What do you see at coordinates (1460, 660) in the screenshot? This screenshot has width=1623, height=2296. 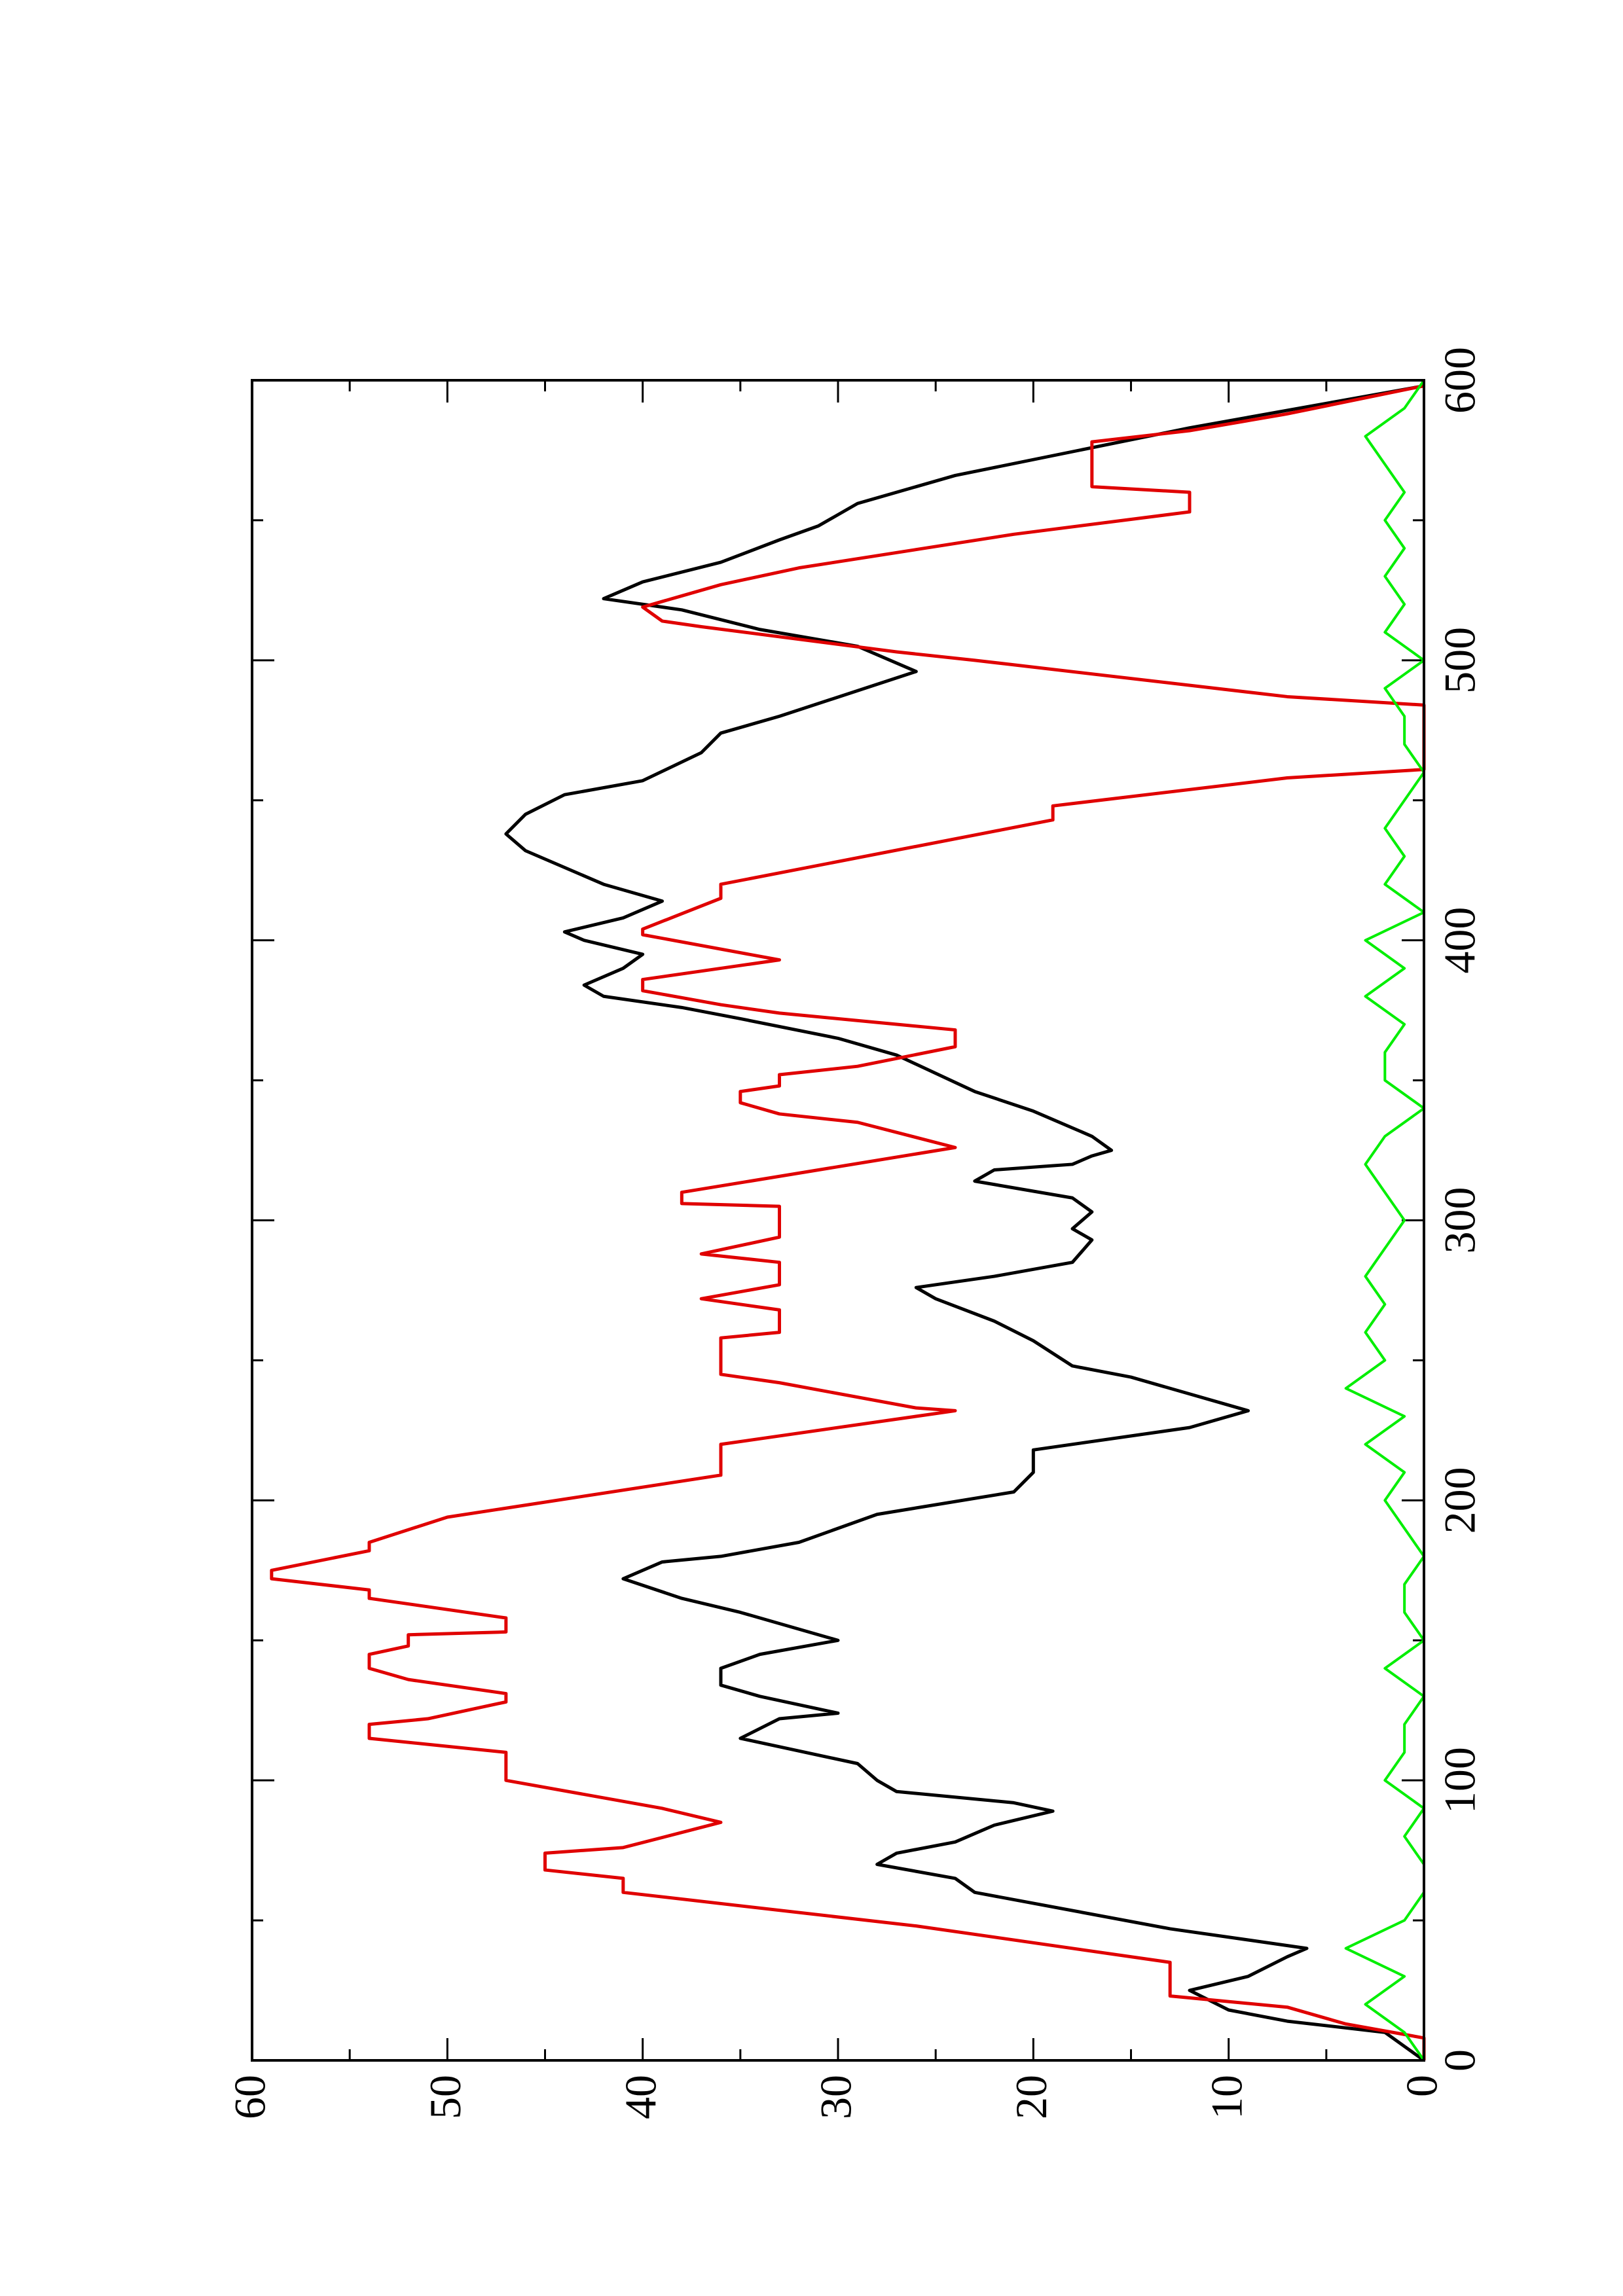 I see `x-tick-label: 500` at bounding box center [1460, 660].